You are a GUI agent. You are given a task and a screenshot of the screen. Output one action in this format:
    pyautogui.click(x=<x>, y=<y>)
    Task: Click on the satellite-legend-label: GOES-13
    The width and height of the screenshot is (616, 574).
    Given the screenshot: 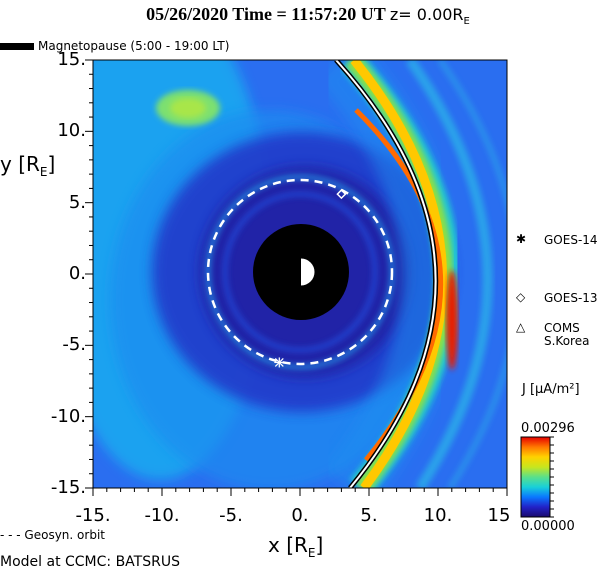 What is the action you would take?
    pyautogui.click(x=571, y=298)
    